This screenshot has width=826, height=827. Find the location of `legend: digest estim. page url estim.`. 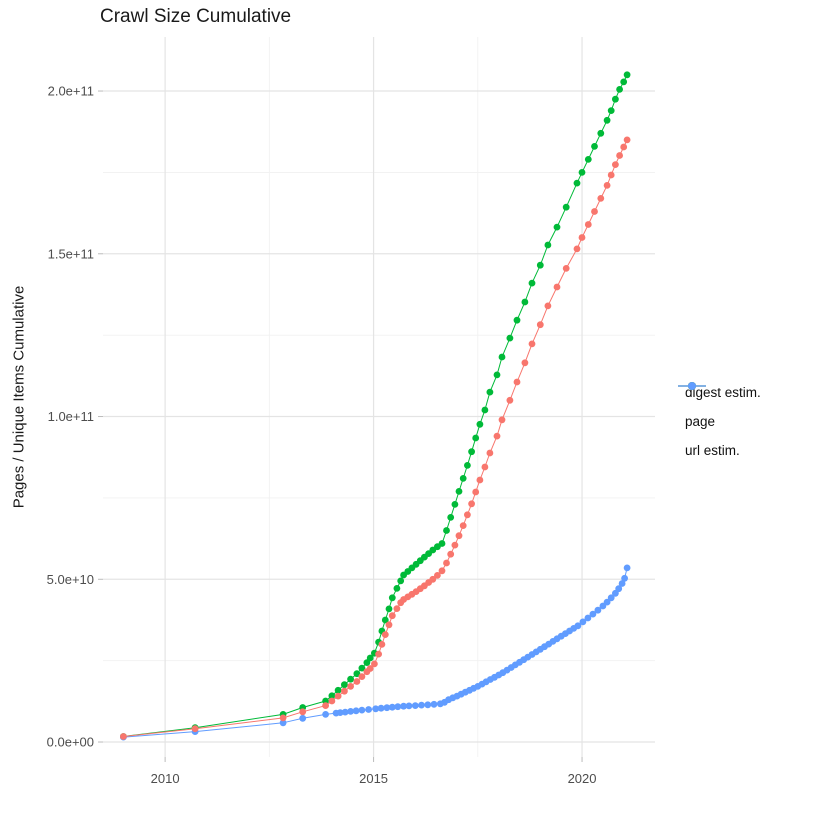

legend: digest estim. page url estim. is located at coordinates (718, 421).